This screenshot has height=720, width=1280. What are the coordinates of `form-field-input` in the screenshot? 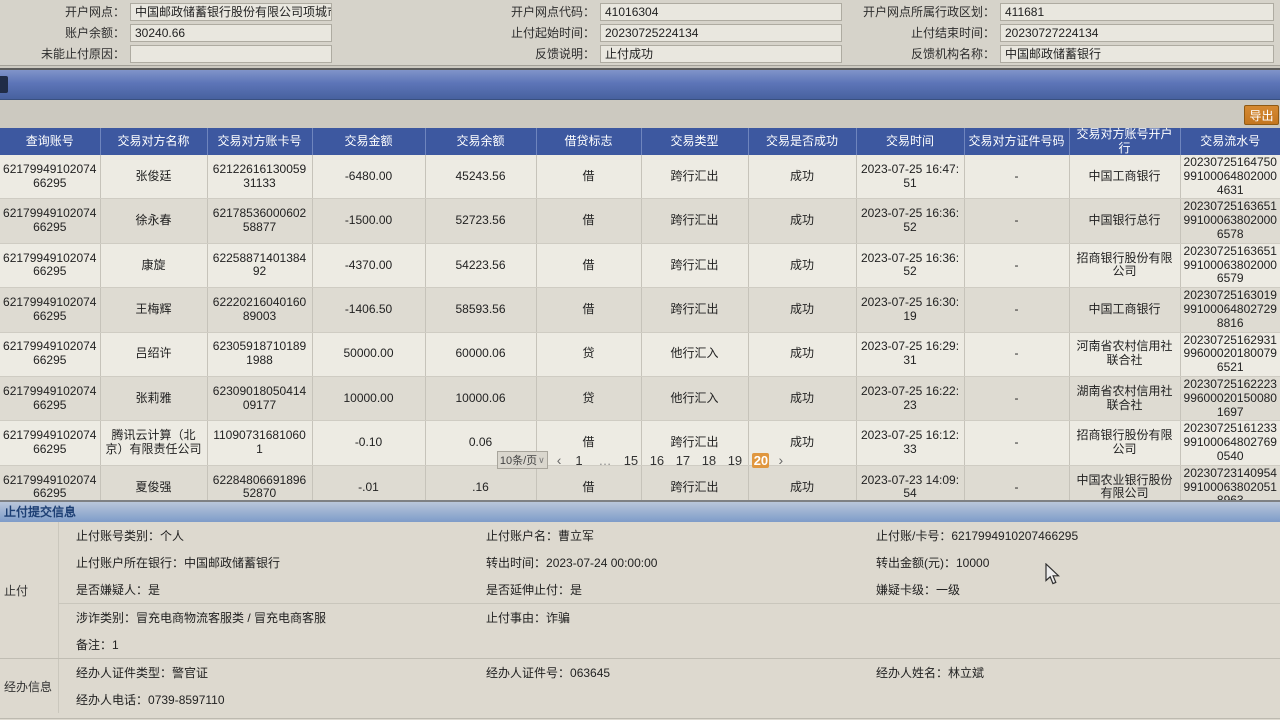 It's located at (231, 53).